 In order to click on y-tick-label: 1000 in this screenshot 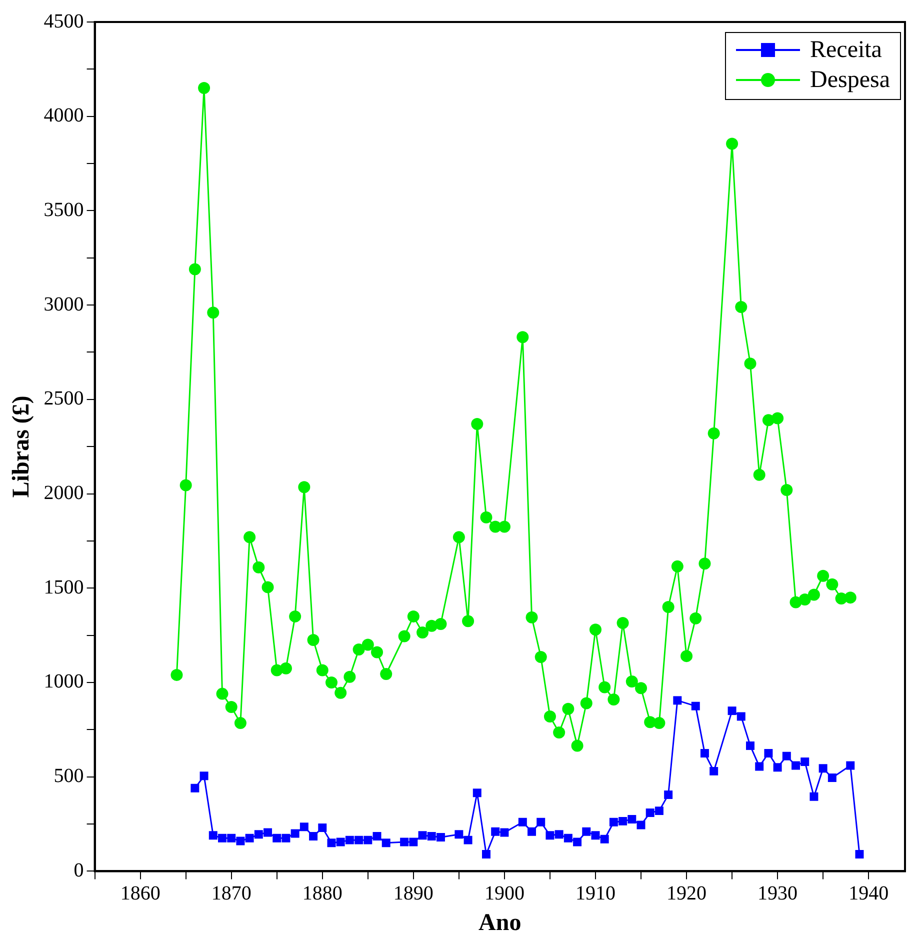, I will do `click(64, 681)`.